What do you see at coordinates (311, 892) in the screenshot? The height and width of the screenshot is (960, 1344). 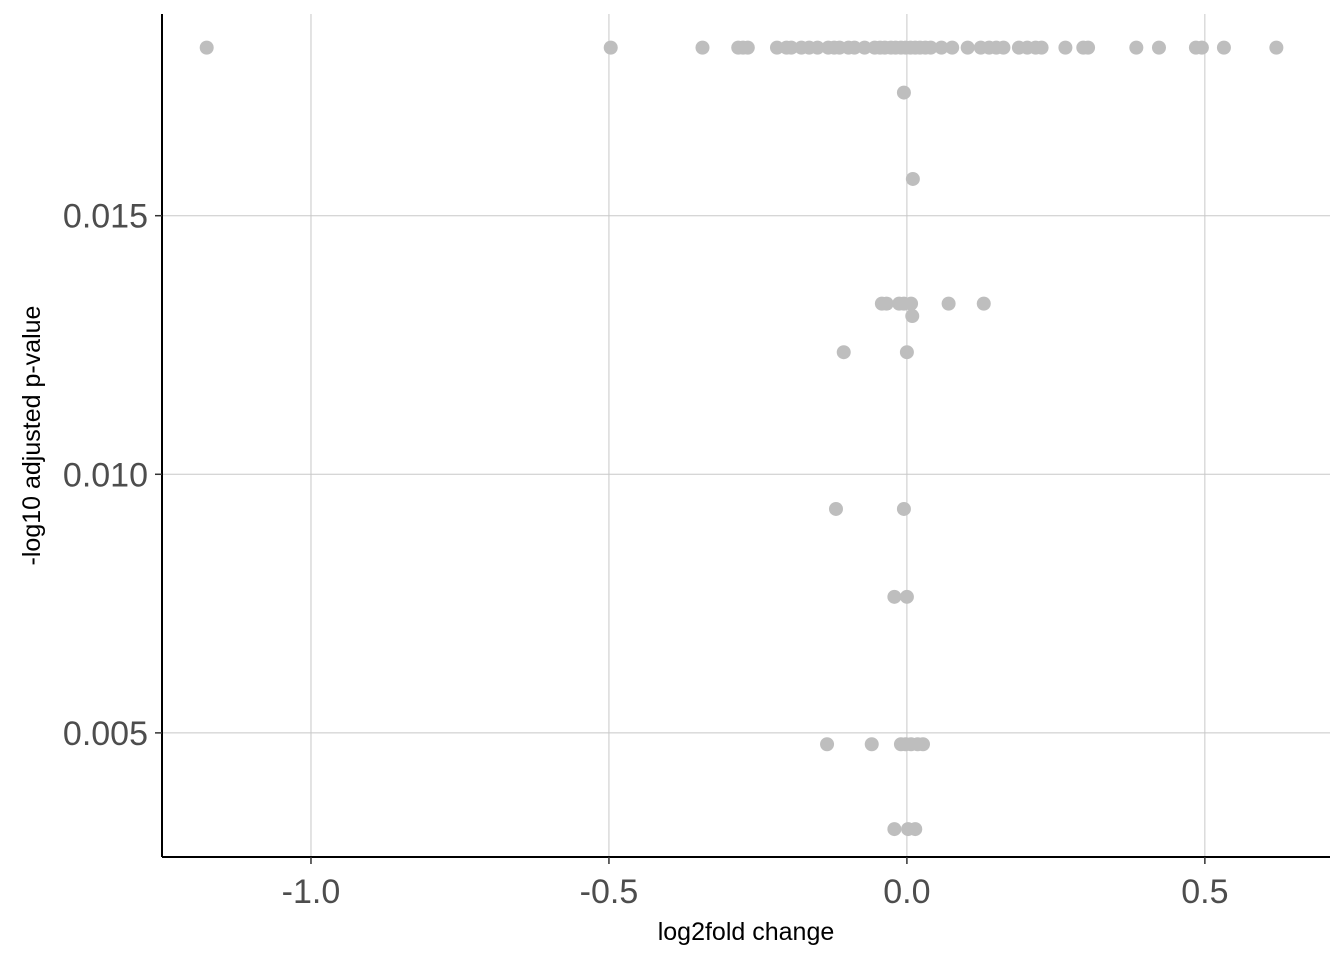 I see `x-tick-label: -1.0` at bounding box center [311, 892].